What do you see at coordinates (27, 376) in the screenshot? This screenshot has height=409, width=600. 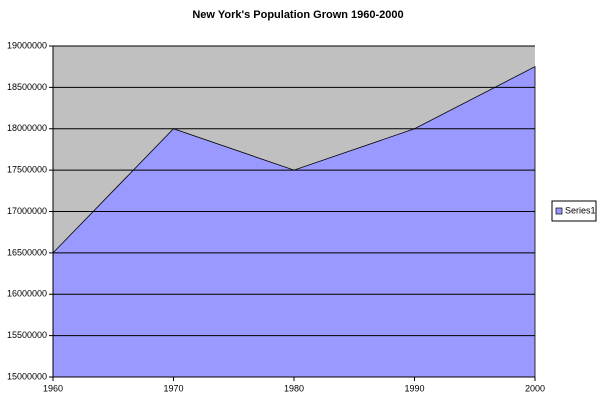 I see `y-tick-label: 15000000` at bounding box center [27, 376].